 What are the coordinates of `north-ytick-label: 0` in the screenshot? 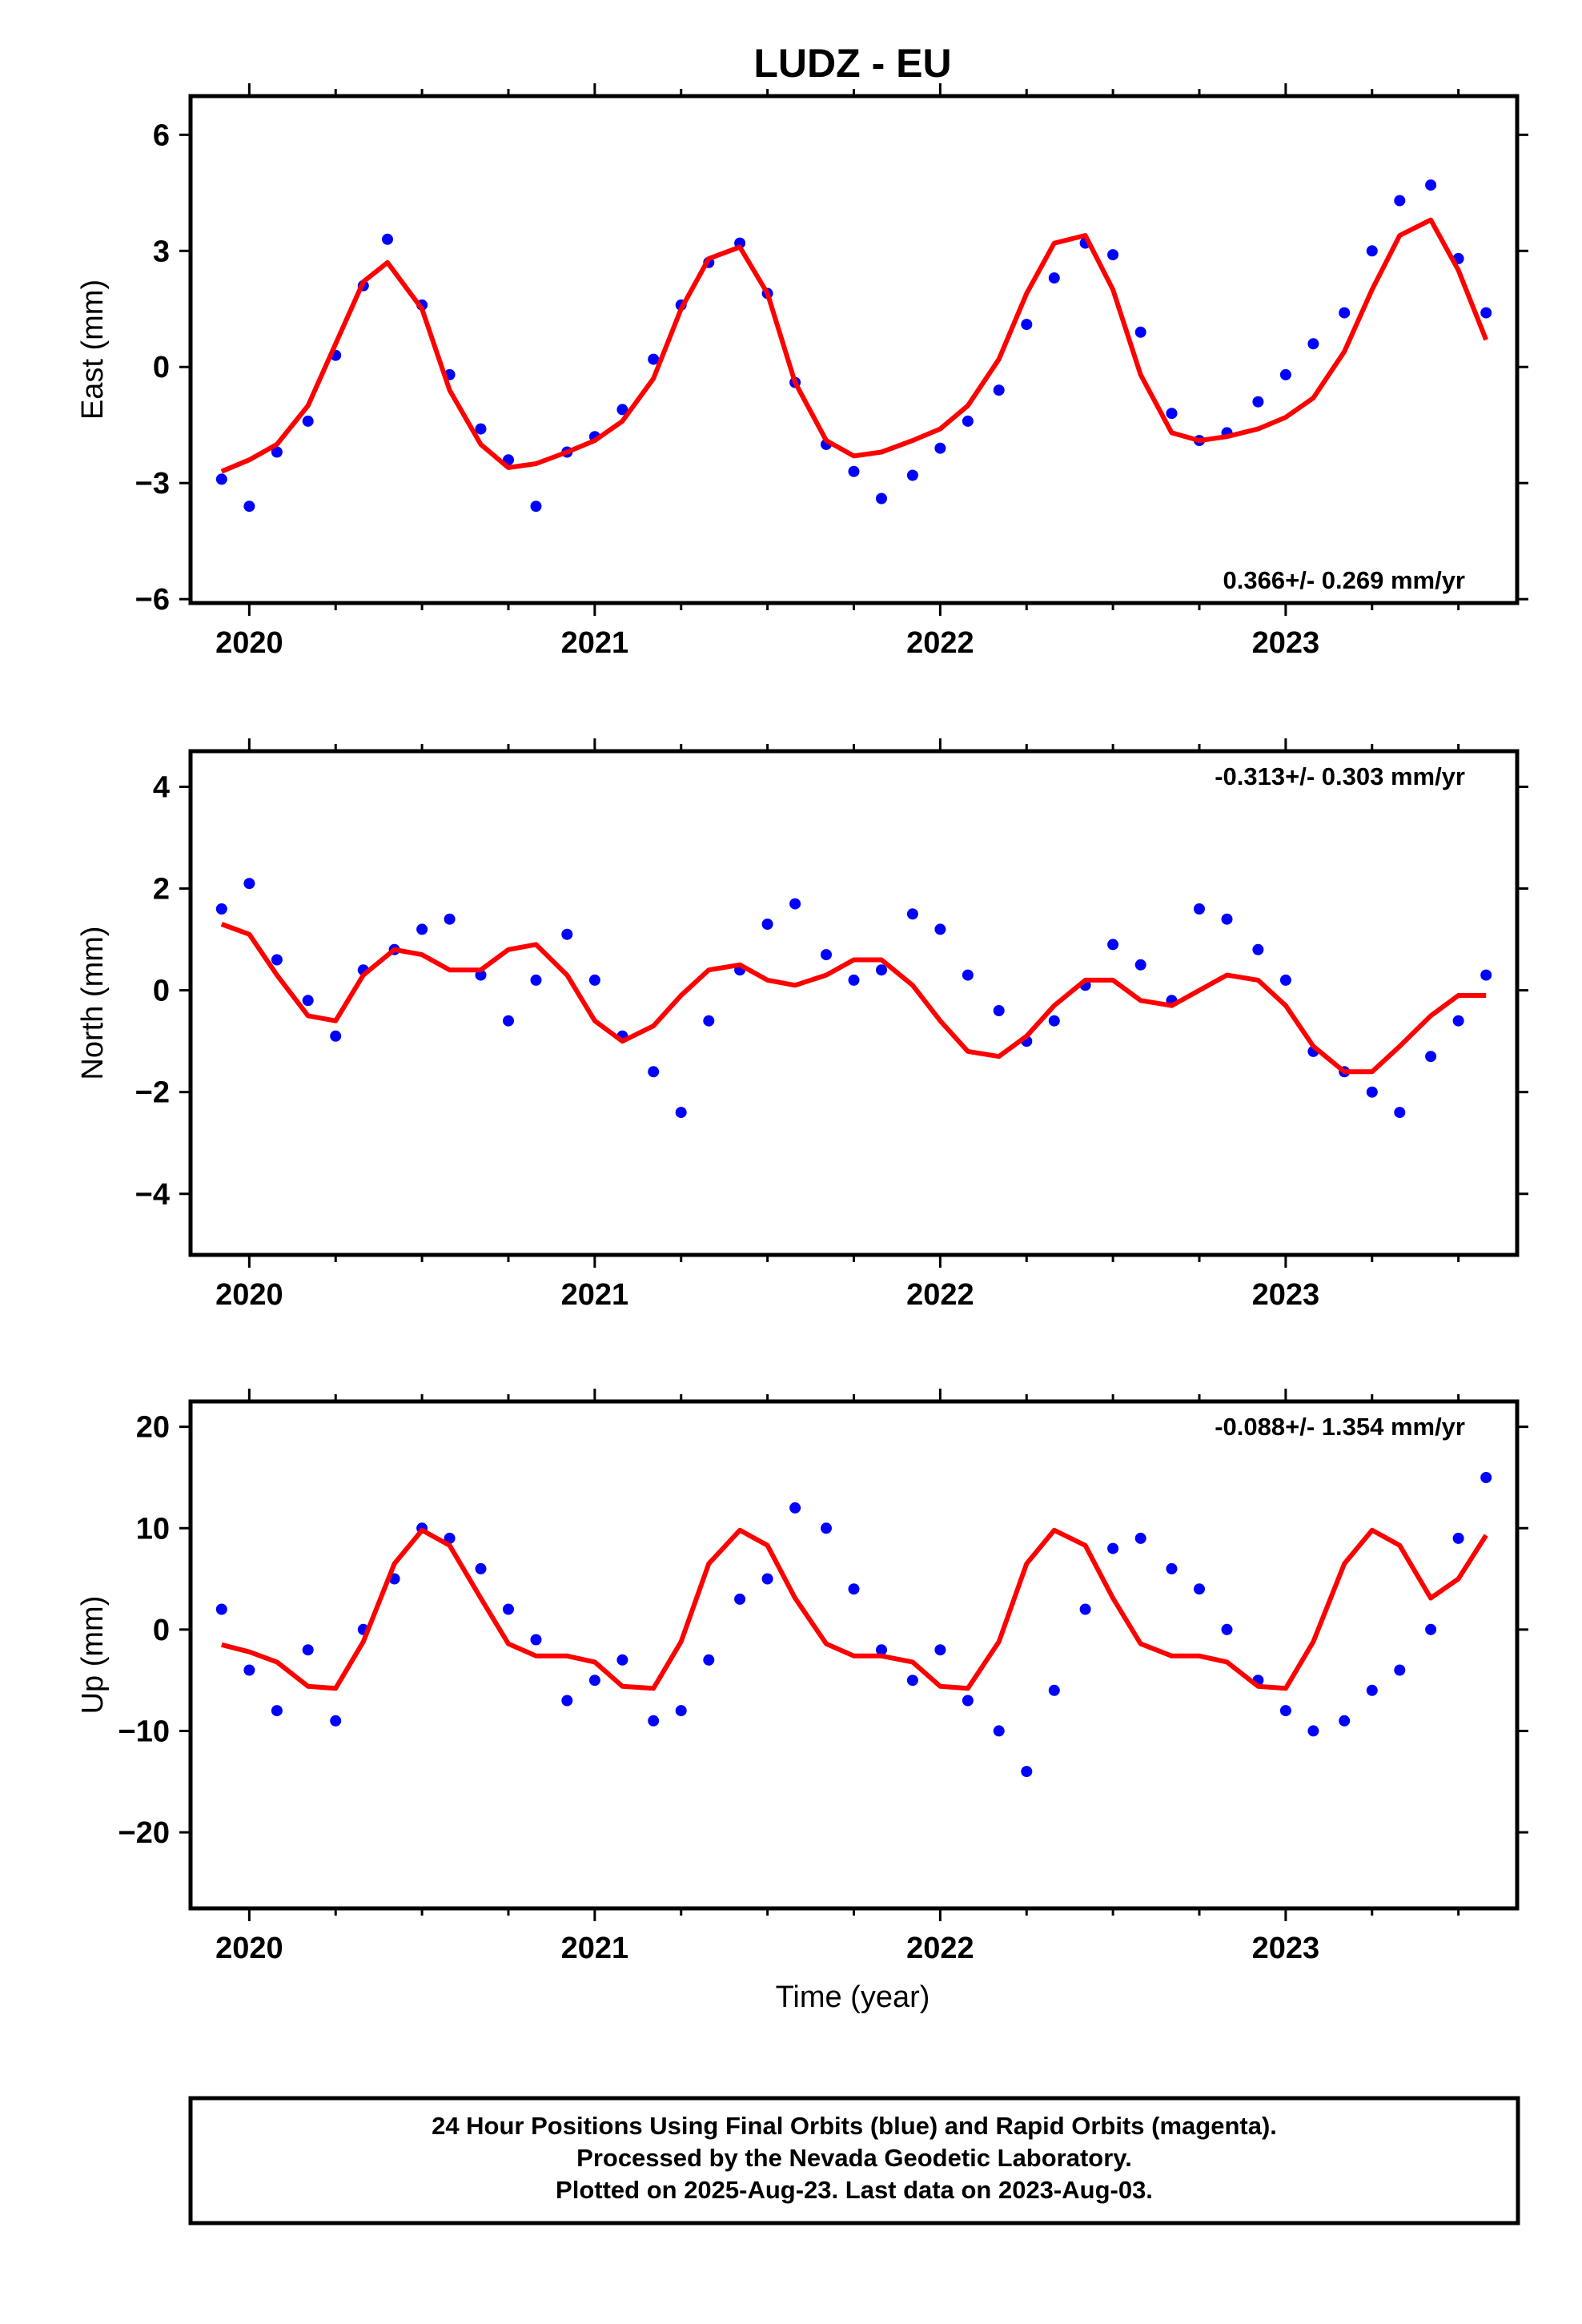 It's located at (161, 991).